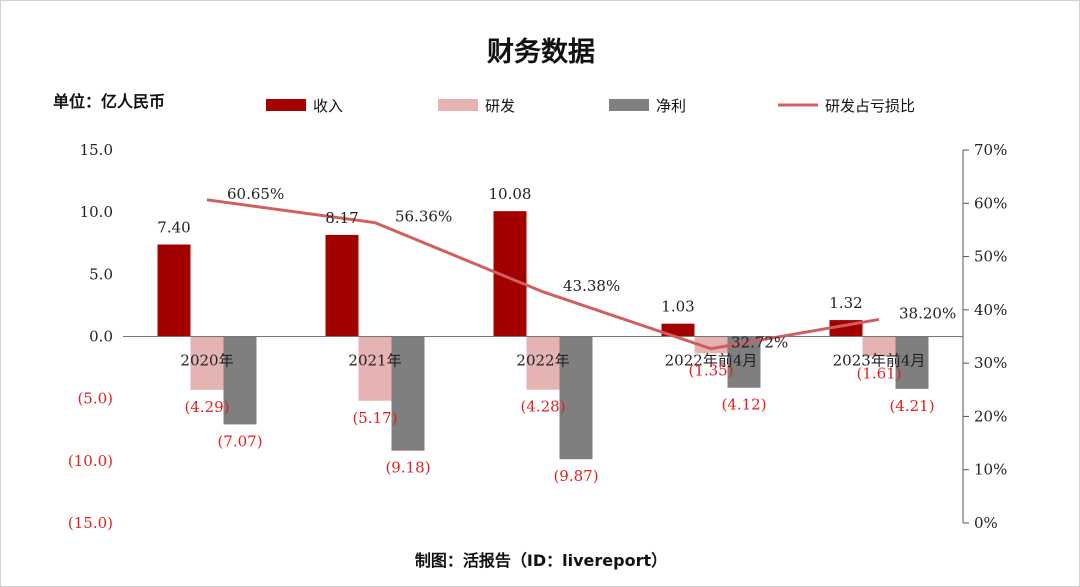 This screenshot has width=1080, height=587. What do you see at coordinates (575, 476) in the screenshot?
I see `net-profit-value-label: (9.87)` at bounding box center [575, 476].